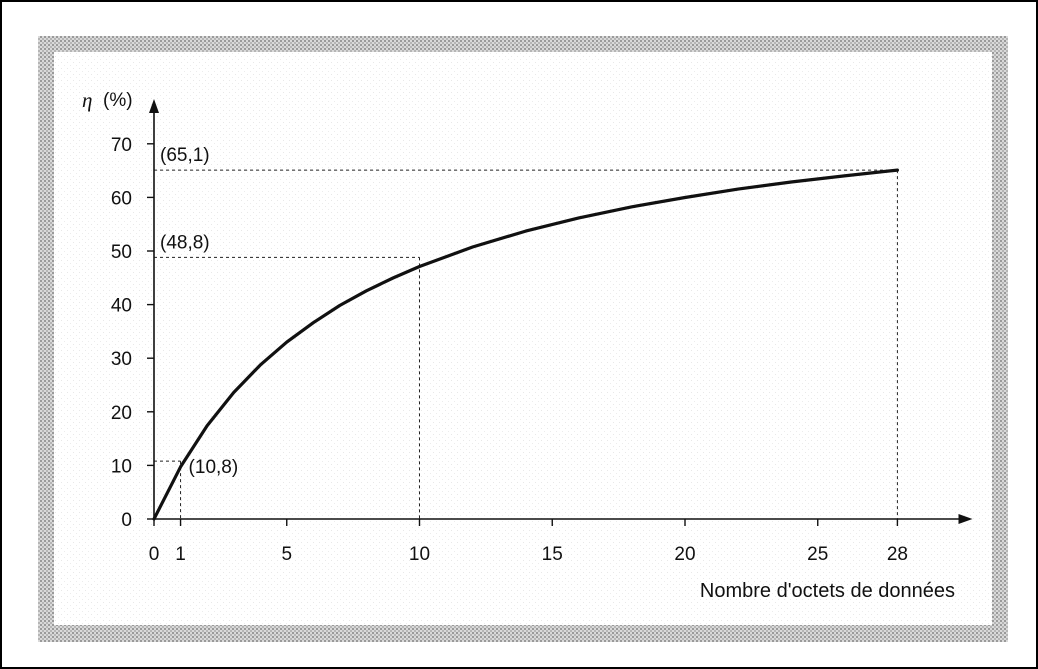  Describe the element at coordinates (121, 359) in the screenshot. I see `y-tick-label: 30` at that location.